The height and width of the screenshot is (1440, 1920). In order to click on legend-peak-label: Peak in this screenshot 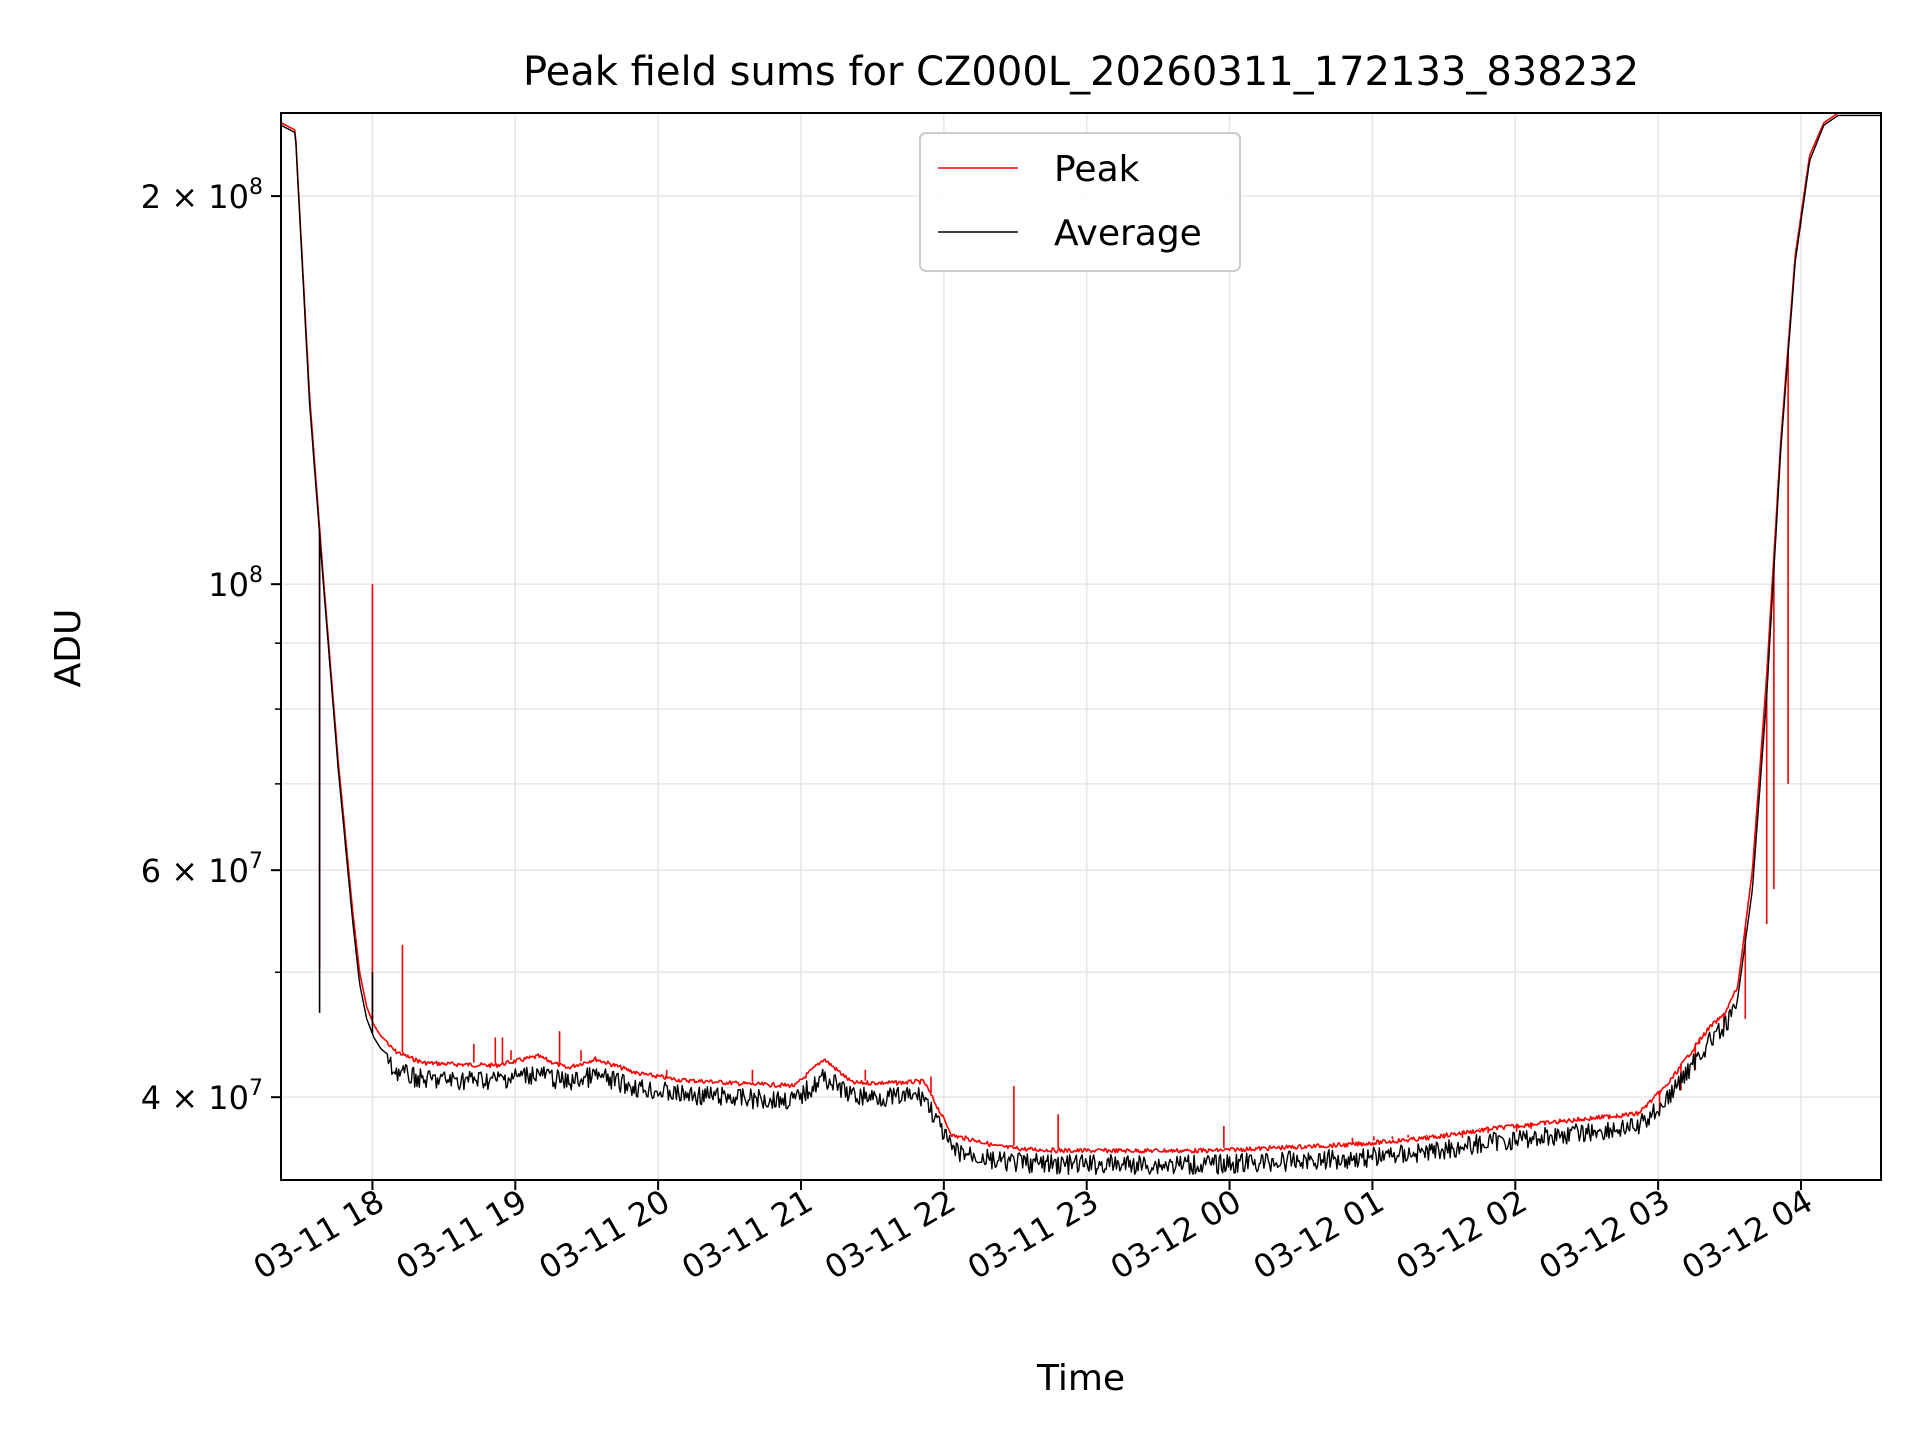, I will do `click(1097, 169)`.